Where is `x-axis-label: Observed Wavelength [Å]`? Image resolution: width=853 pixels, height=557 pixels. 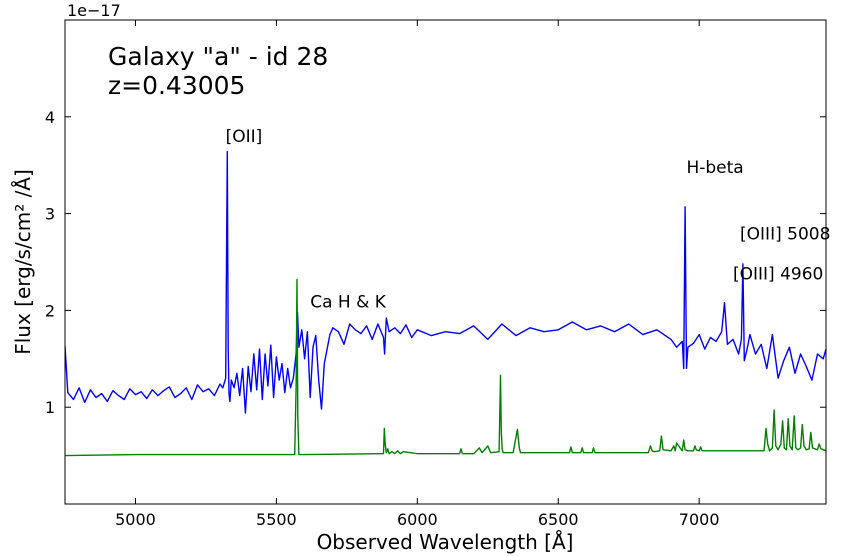
x-axis-label: Observed Wavelength [Å] is located at coordinates (445, 542).